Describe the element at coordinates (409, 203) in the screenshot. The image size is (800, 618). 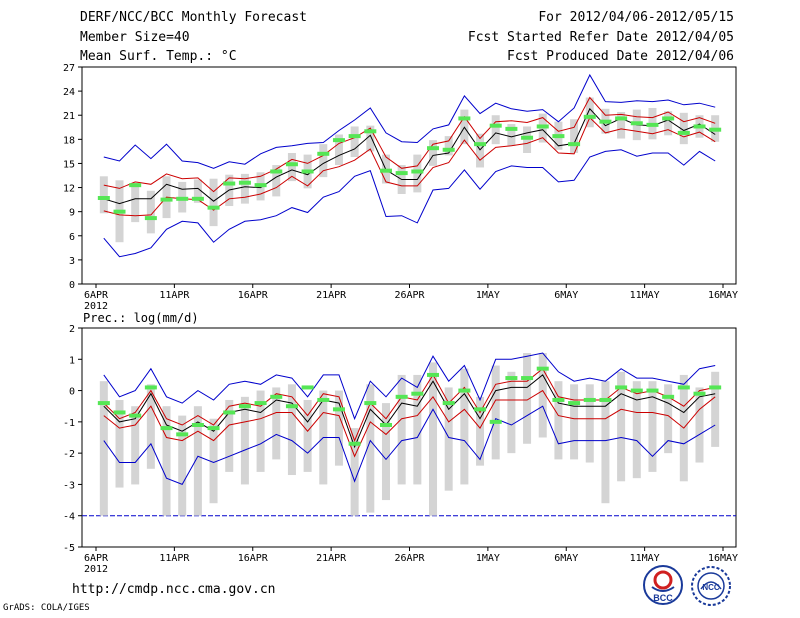
I see `temp-line-min` at that location.